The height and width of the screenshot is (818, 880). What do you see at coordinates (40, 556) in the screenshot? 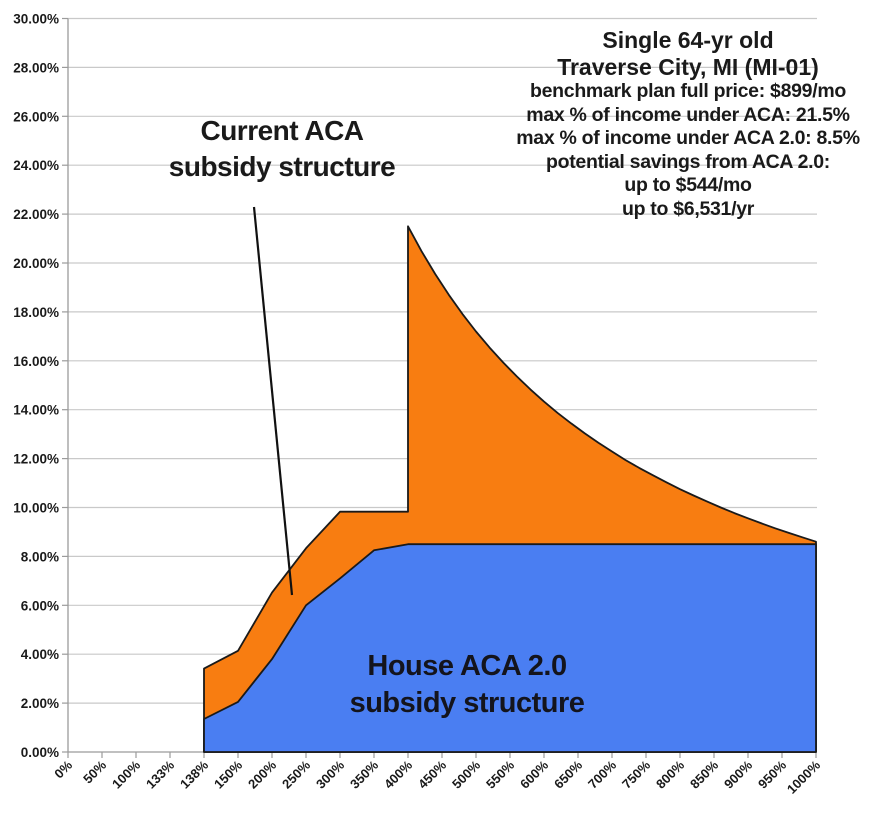
I see `y-tick-label: 8.00%` at bounding box center [40, 556].